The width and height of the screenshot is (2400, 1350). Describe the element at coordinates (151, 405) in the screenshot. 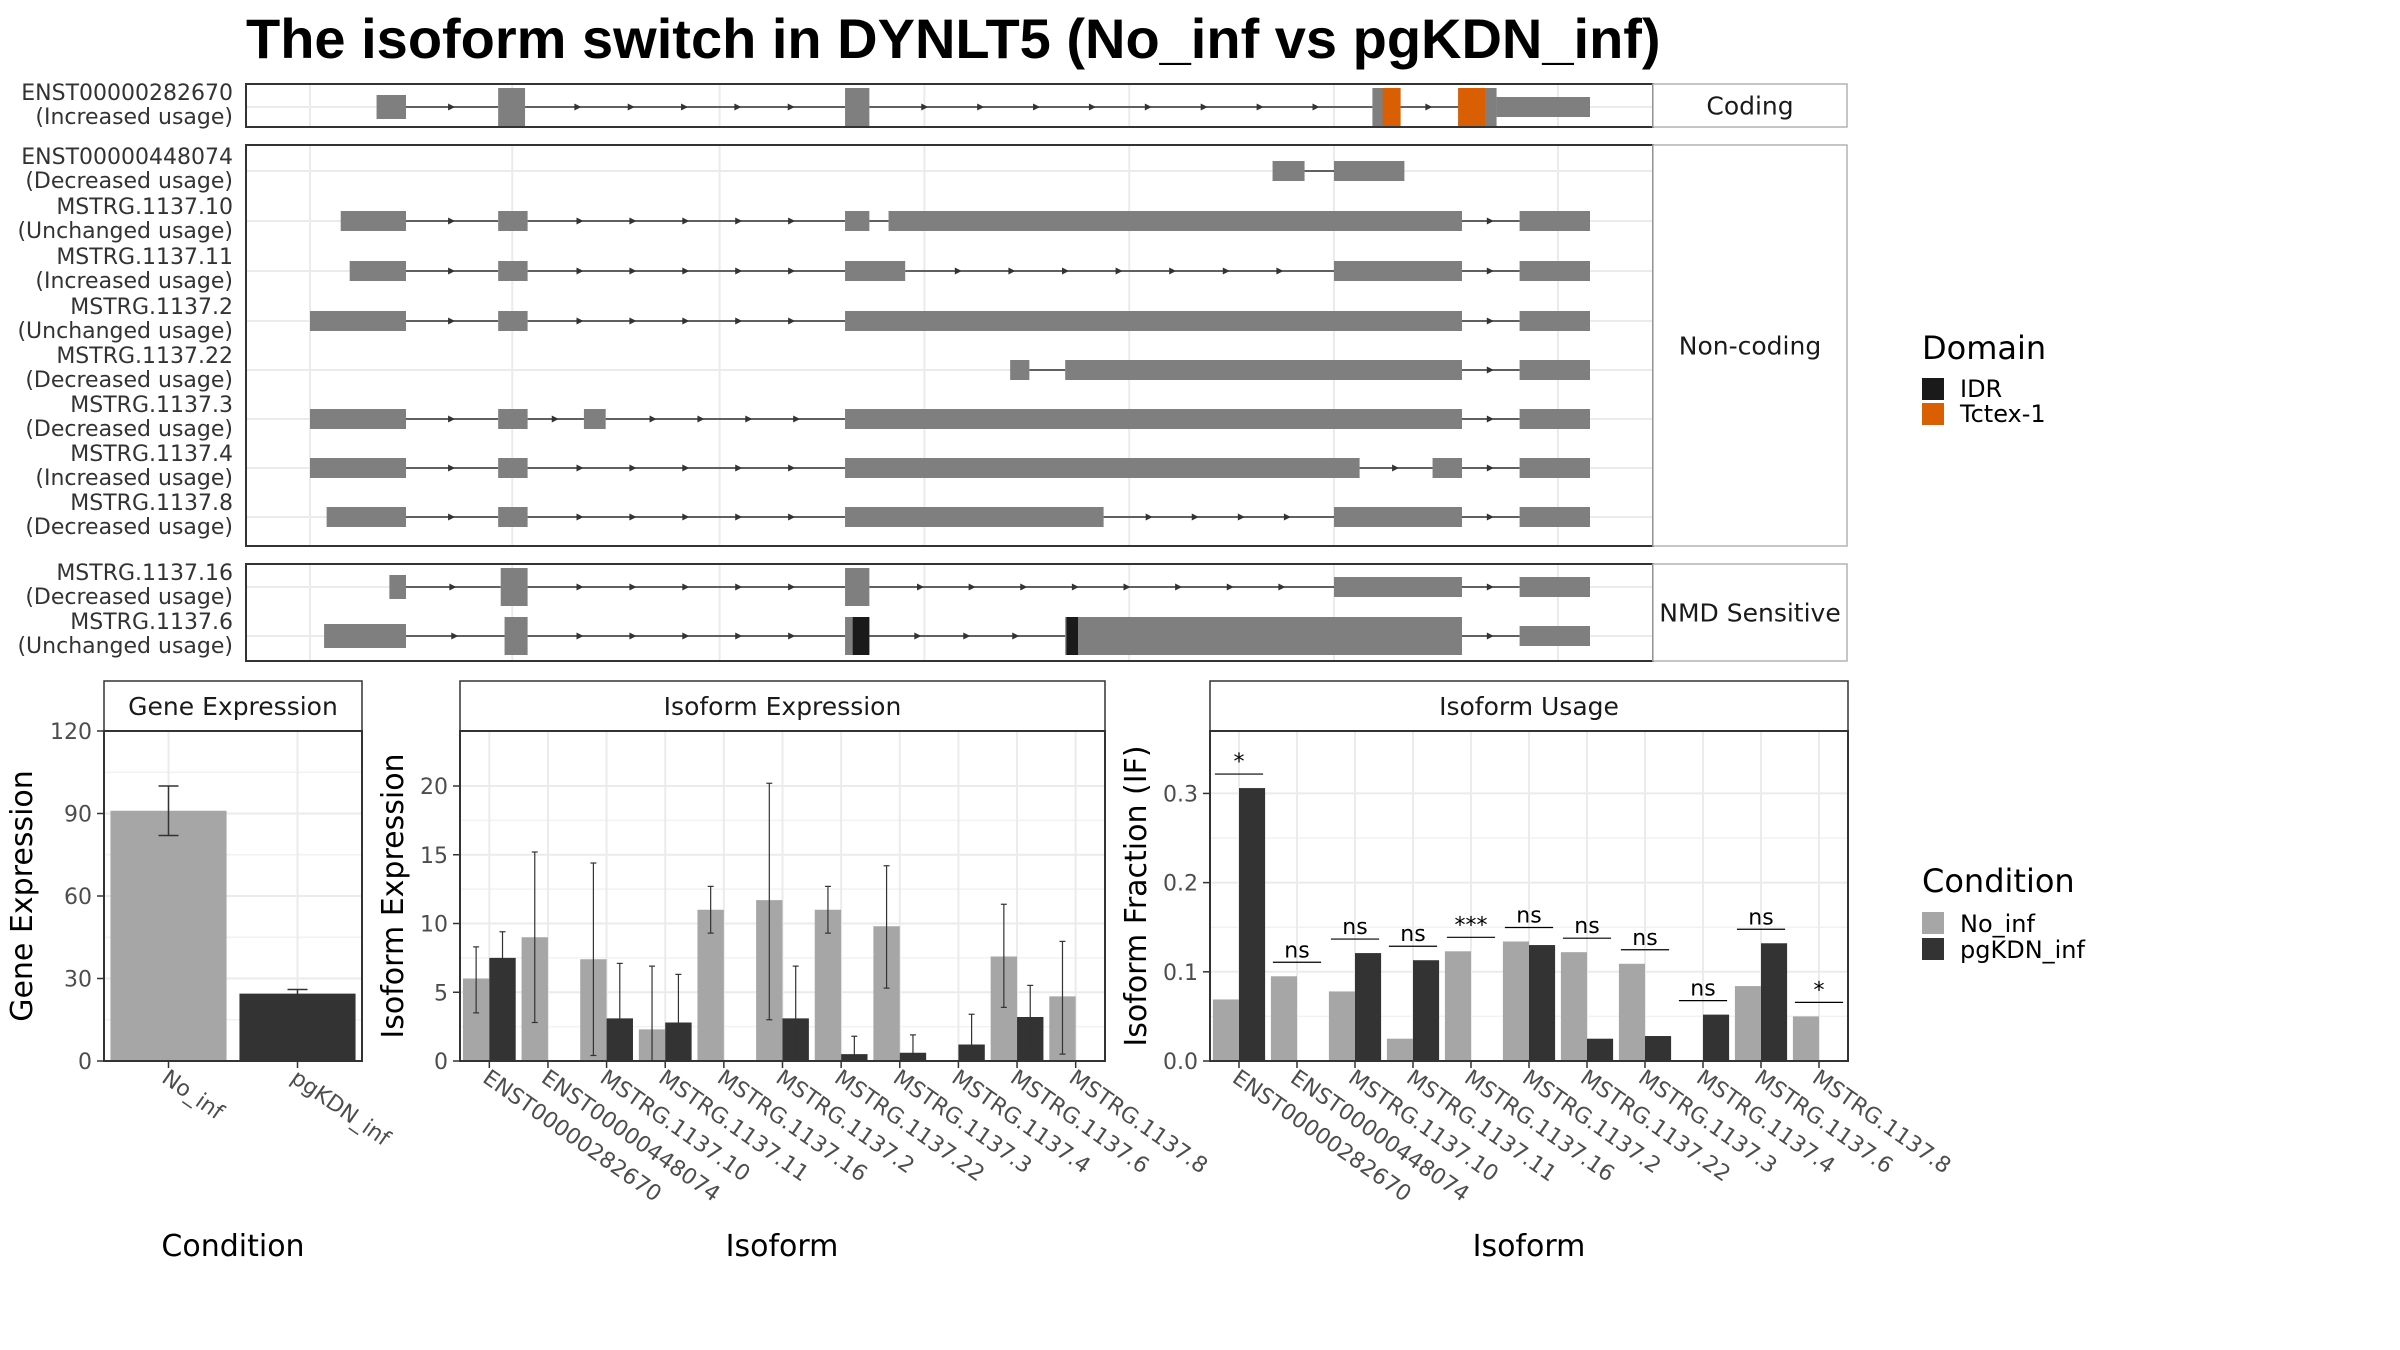

I see `transcript-id: MSTRG.1137.3` at that location.